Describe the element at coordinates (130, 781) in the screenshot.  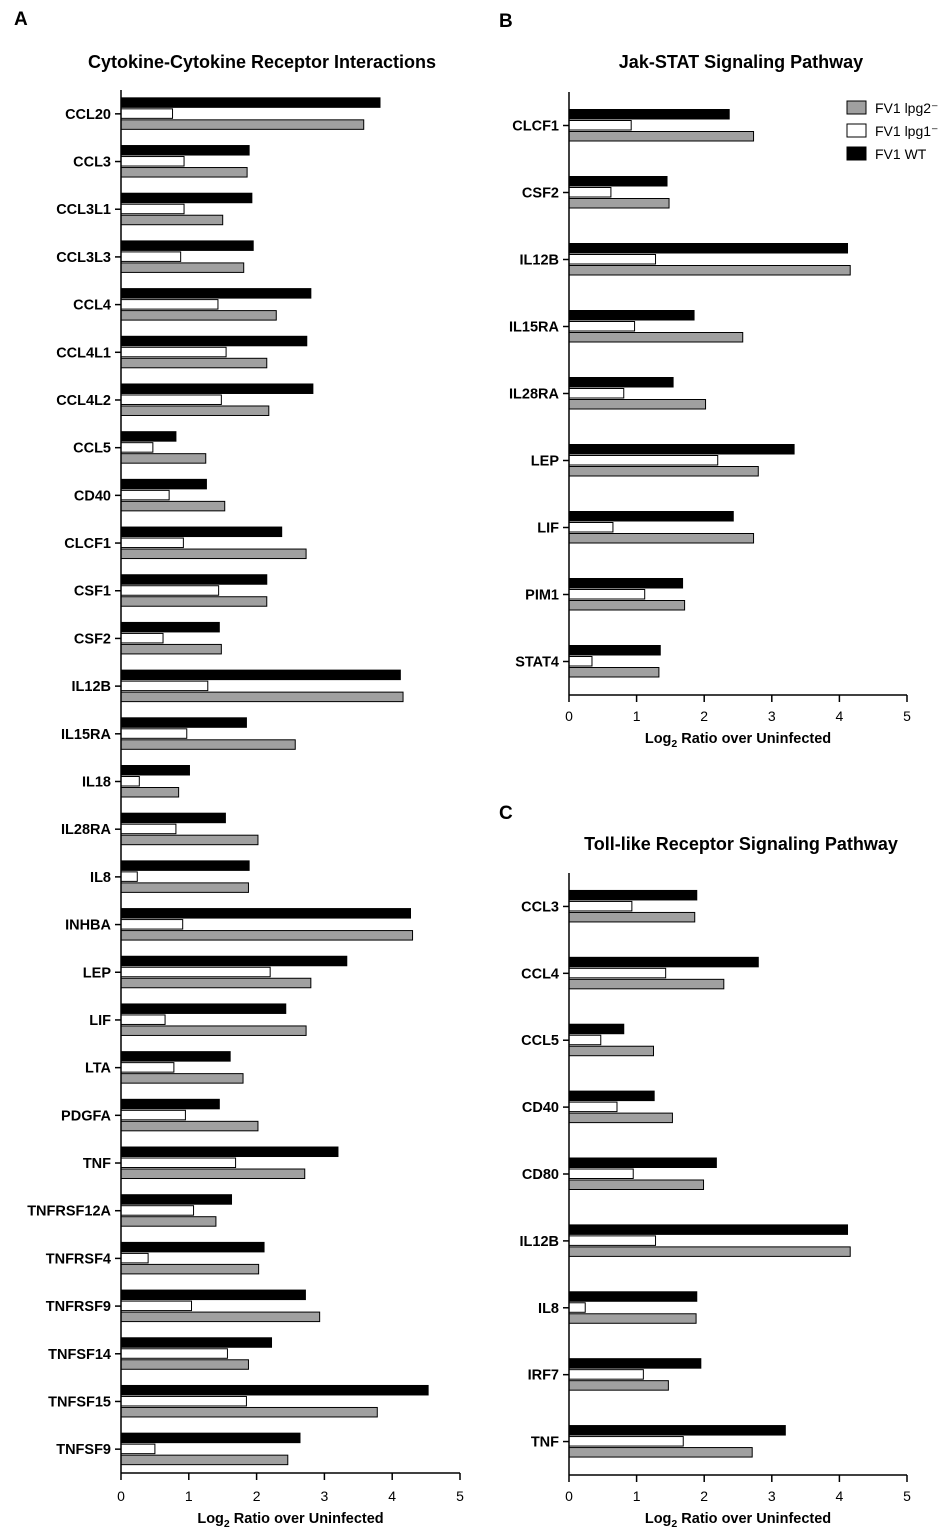
I see `bar-a-il18-lpg1` at that location.